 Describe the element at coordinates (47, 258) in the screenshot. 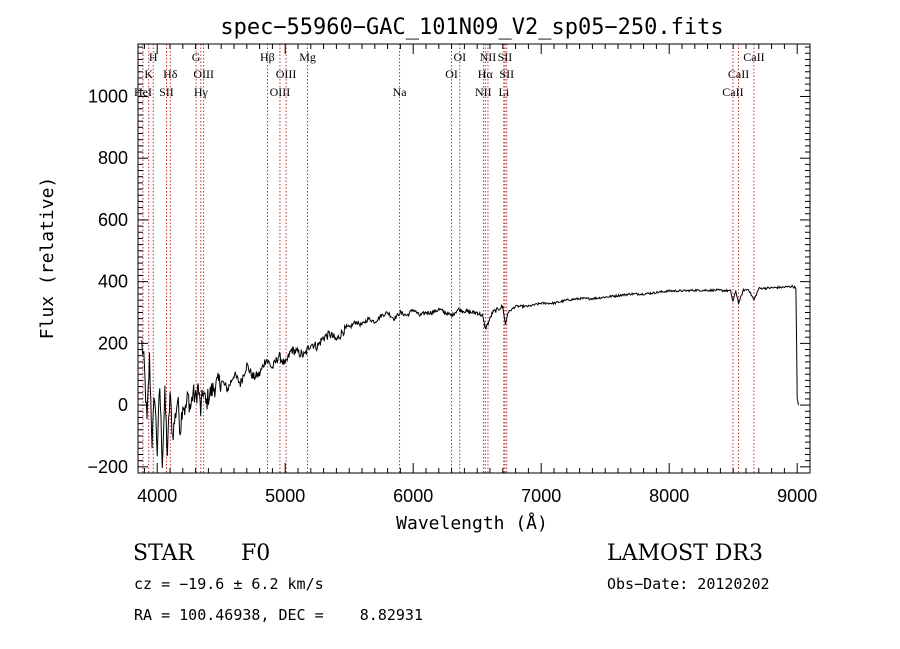

I see `y-axis-label: Flux (relative)` at that location.